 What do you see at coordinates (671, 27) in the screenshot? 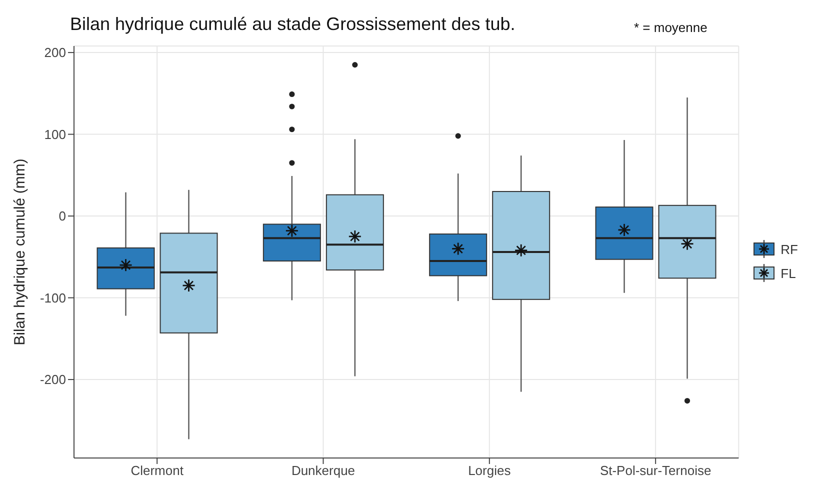
I see `text: * = moyenne` at bounding box center [671, 27].